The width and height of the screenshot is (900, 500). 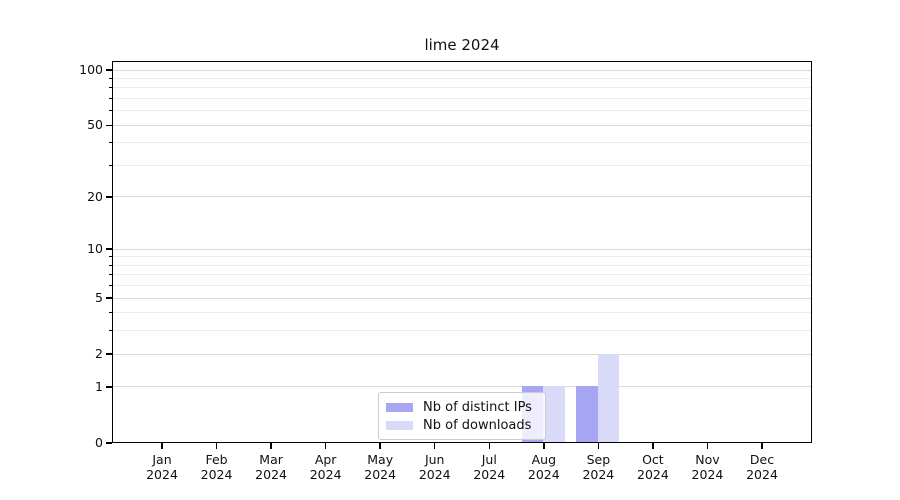 I want to click on x-tick-label: Feb 2024, so click(x=216, y=467).